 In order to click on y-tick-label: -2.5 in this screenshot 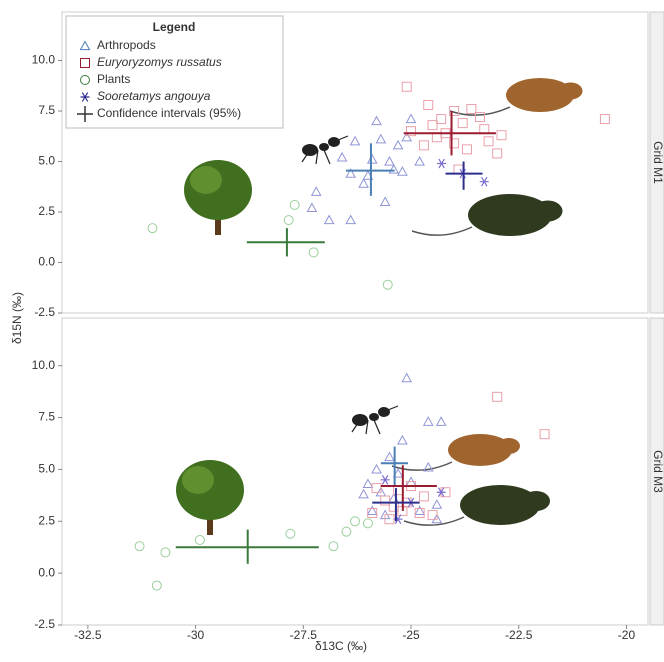, I will do `click(44, 624)`.